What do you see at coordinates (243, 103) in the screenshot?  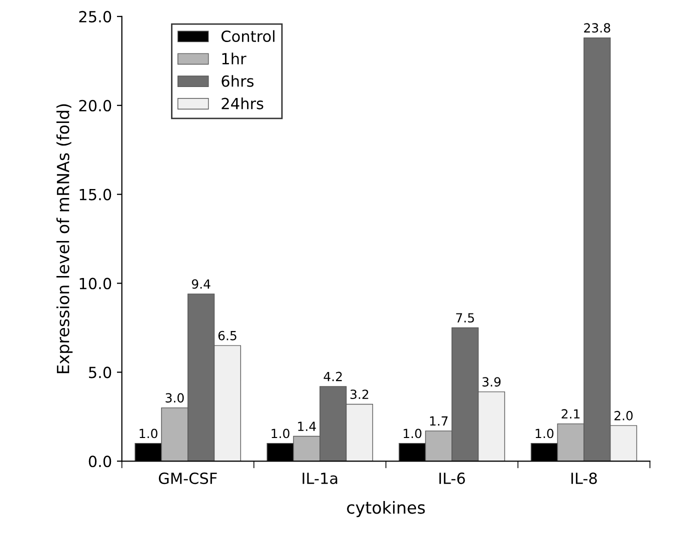 I see `legend-label: 24hrs` at bounding box center [243, 103].